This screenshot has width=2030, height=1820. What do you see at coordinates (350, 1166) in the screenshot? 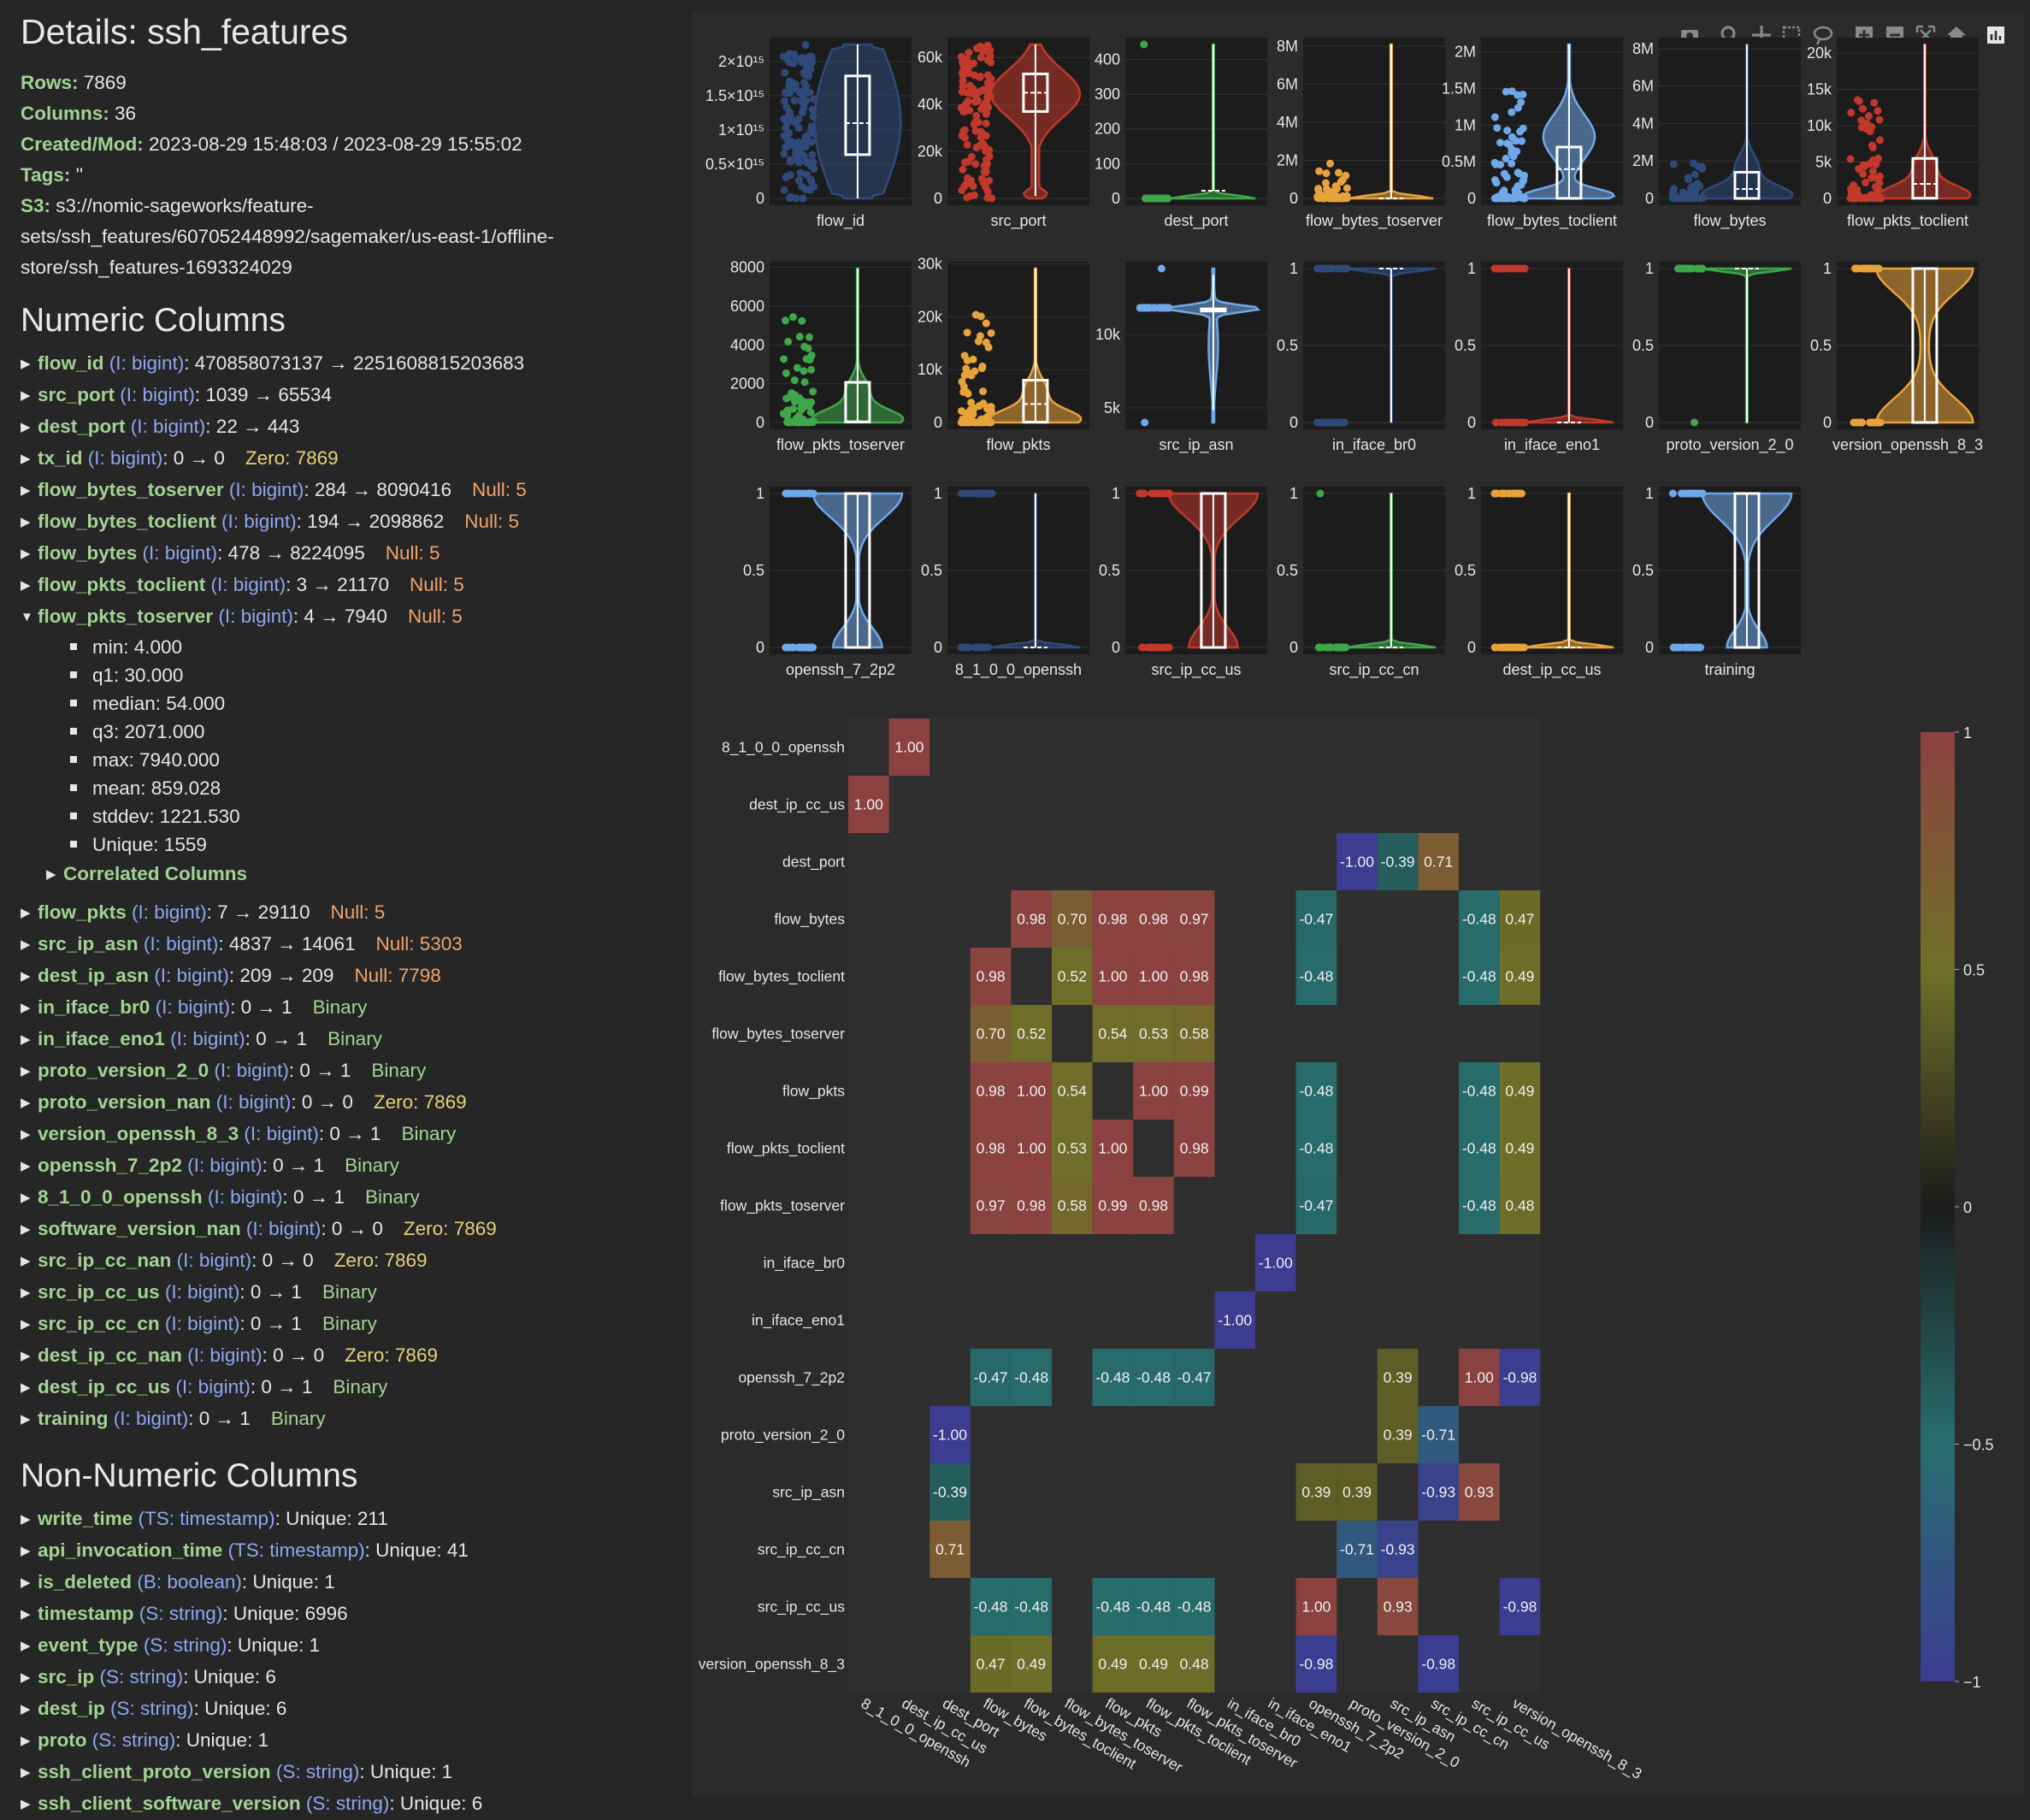
I see `column-row: ▶ openssh_7_2p2 (I: bigint): 0 → 1 Binary` at bounding box center [350, 1166].